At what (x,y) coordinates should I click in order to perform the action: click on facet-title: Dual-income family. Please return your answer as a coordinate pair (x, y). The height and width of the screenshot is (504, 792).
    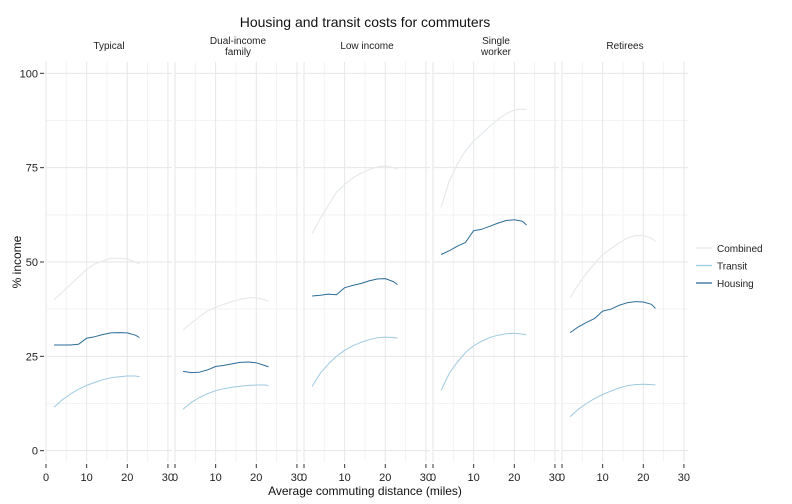
    Looking at the image, I should click on (238, 47).